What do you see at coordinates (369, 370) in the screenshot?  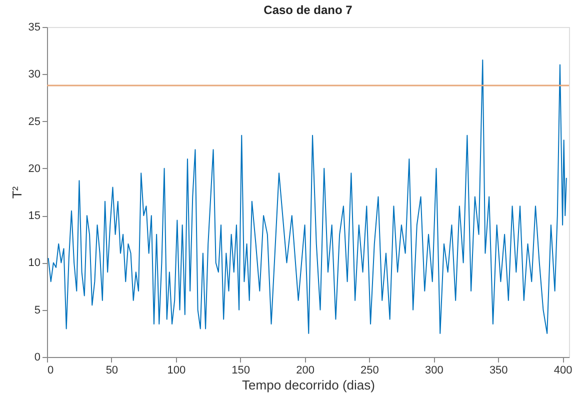 I see `x-tick-label: 250` at bounding box center [369, 370].